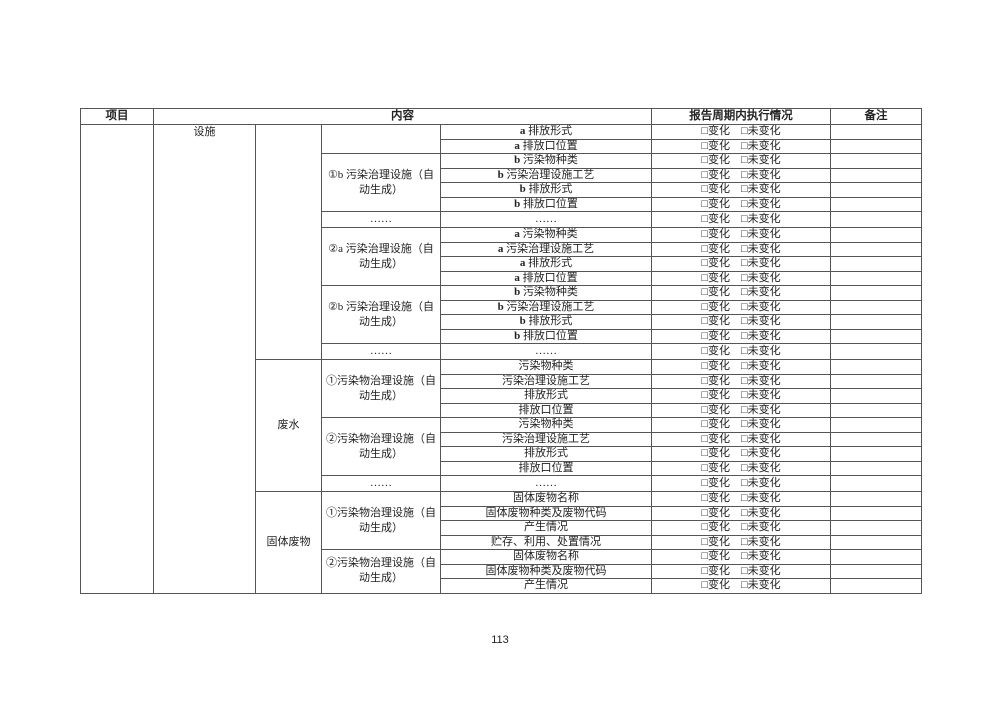  What do you see at coordinates (204, 359) in the screenshot?
I see `category-cell: 设施` at bounding box center [204, 359].